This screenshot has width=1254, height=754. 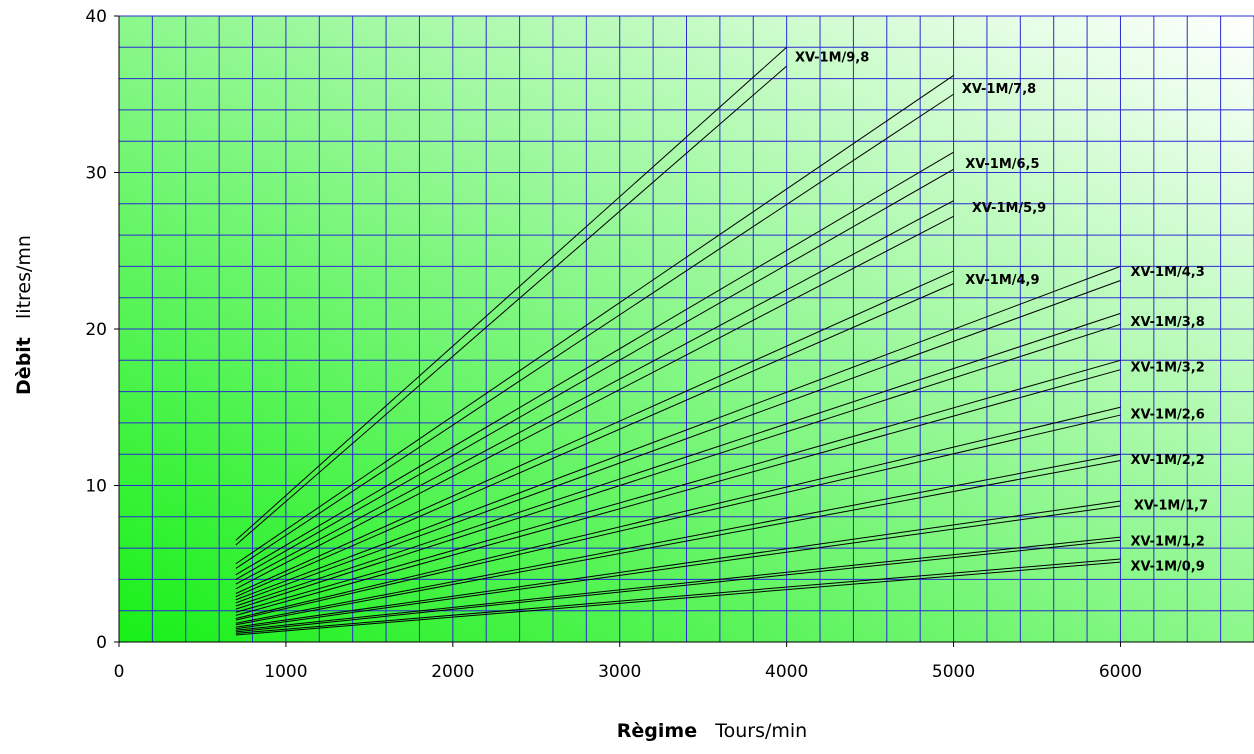 I want to click on y-axis-title: Dèbit litres/mn, so click(x=24, y=315).